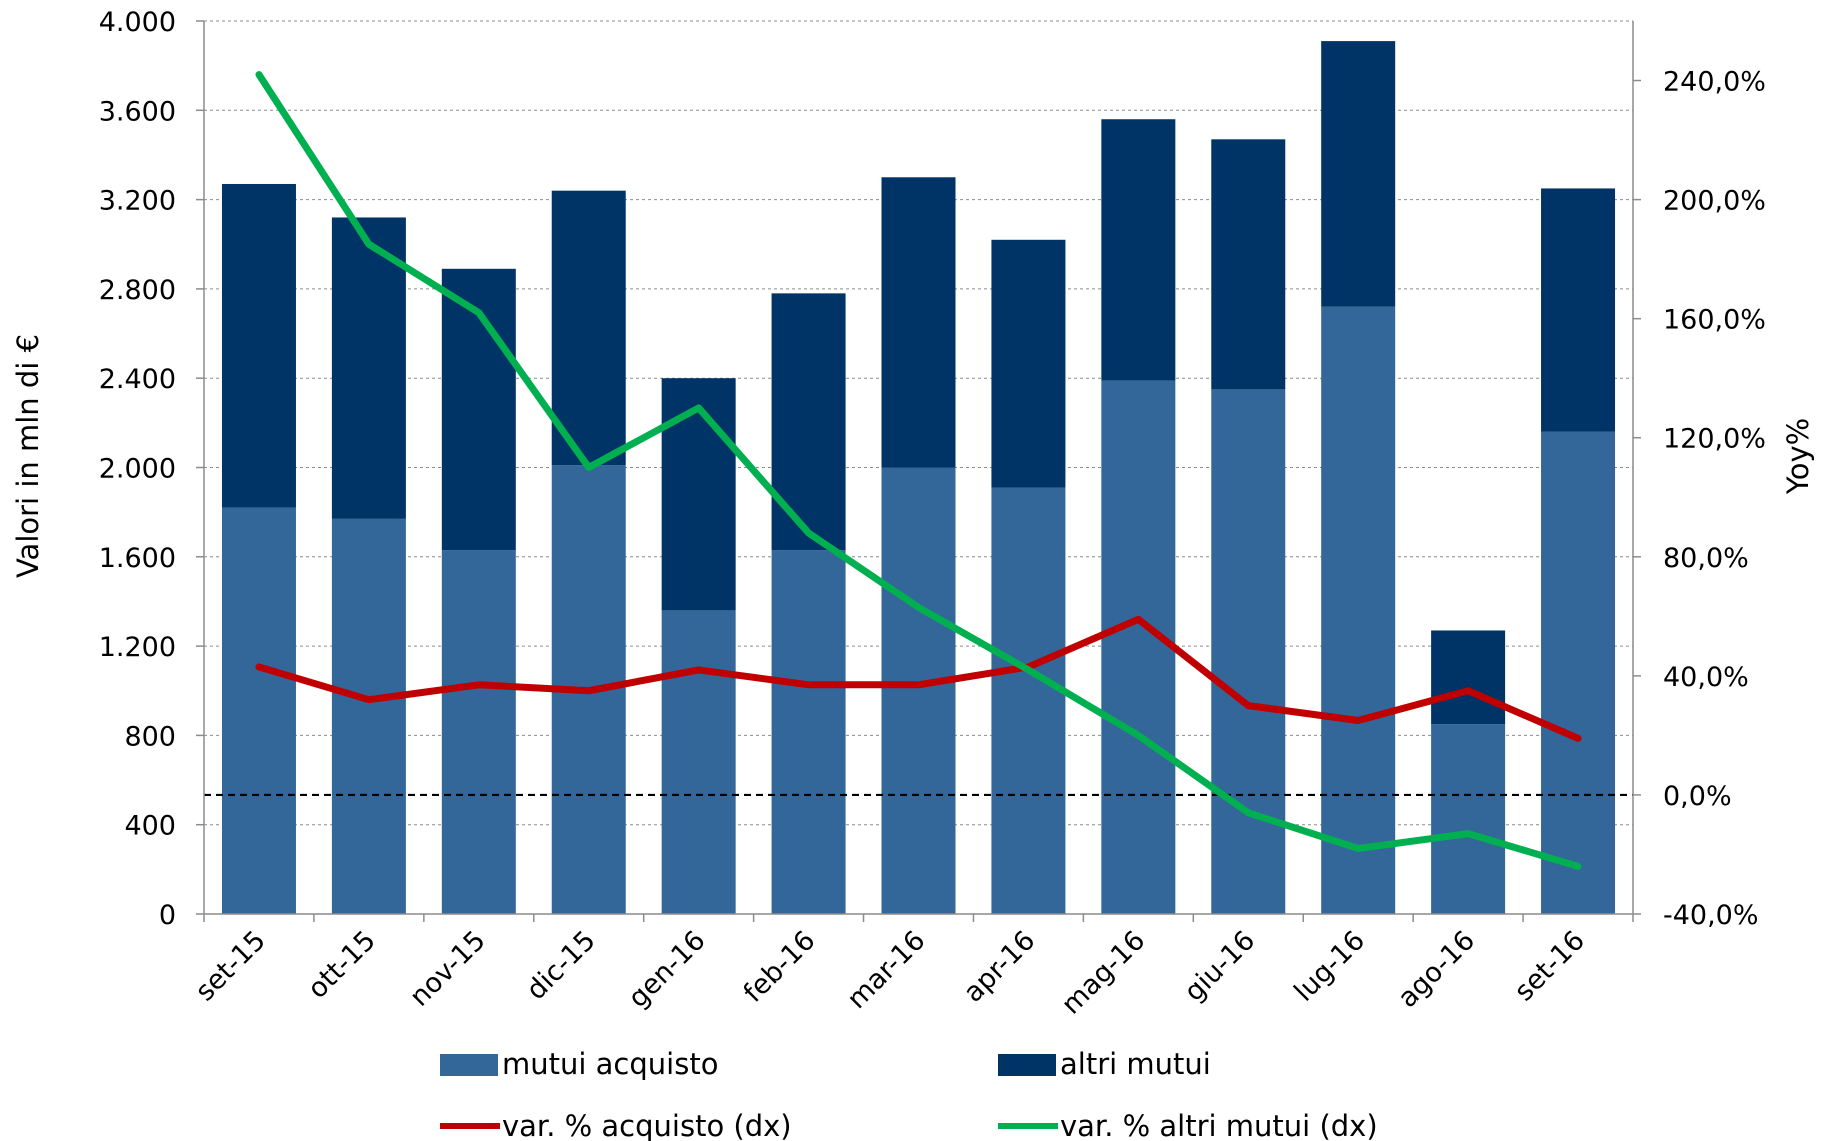 The width and height of the screenshot is (1825, 1141). What do you see at coordinates (137, 290) in the screenshot?
I see `y-tick-label: 2.800` at bounding box center [137, 290].